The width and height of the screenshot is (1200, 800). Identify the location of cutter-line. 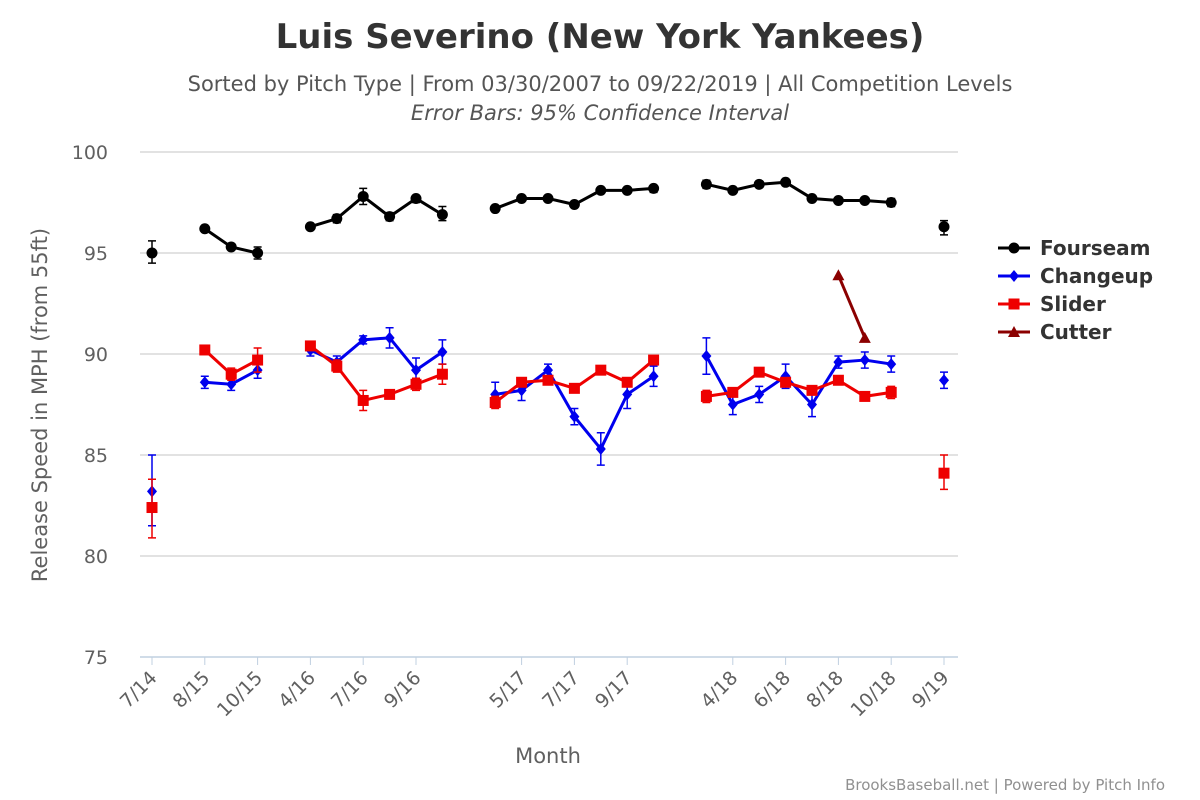
(852, 306).